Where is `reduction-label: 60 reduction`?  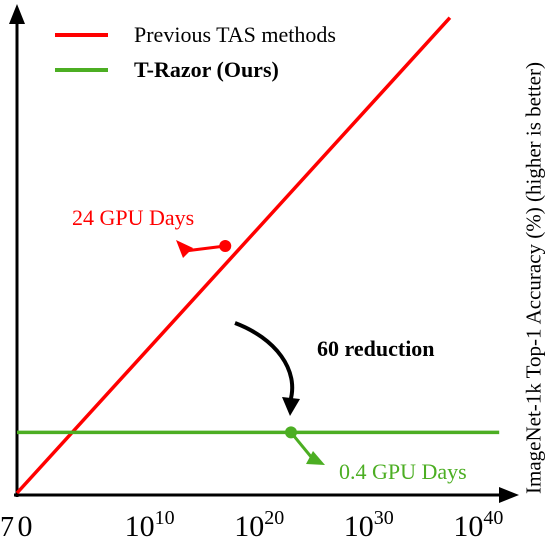 reduction-label: 60 reduction is located at coordinates (376, 348).